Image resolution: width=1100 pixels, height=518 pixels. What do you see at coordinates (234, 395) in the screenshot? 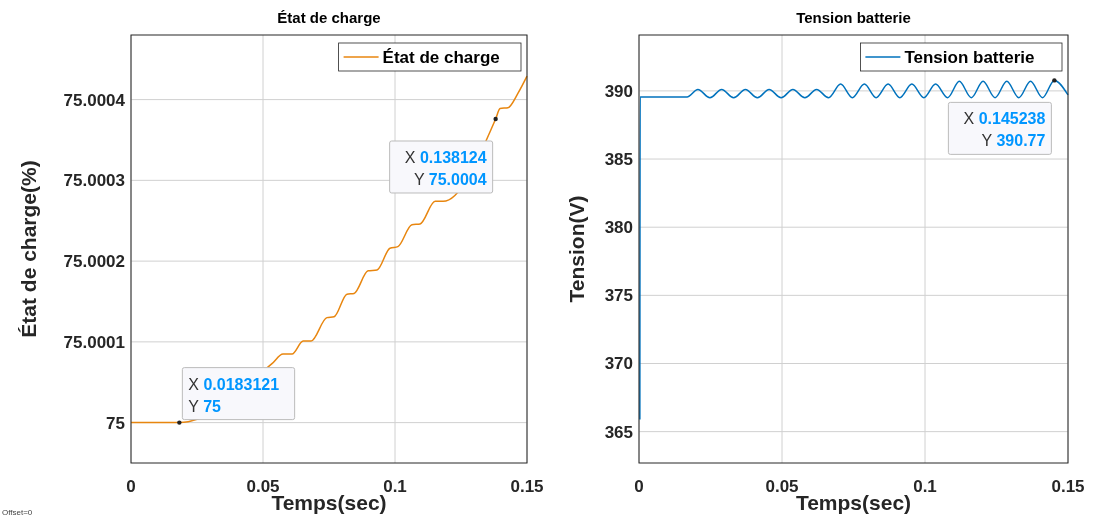
I see `annotation: X 0.0183121 Y 75` at bounding box center [234, 395].